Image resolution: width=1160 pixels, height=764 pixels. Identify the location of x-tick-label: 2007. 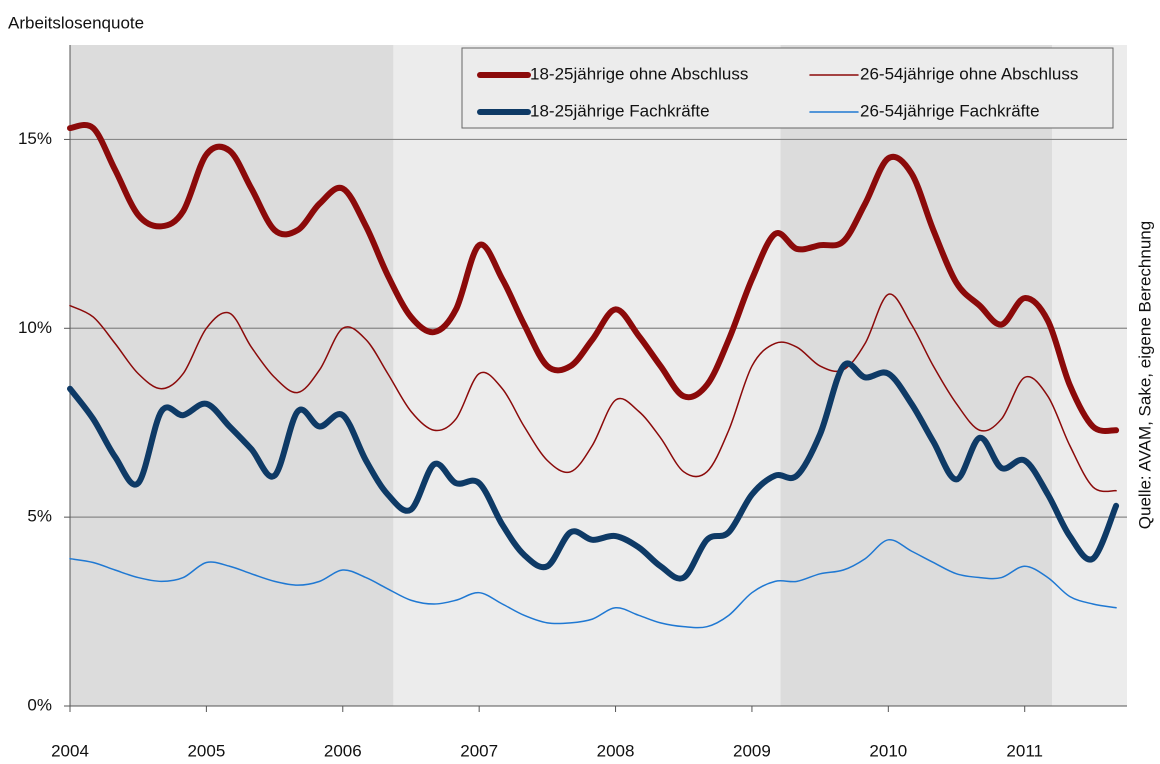
(479, 750).